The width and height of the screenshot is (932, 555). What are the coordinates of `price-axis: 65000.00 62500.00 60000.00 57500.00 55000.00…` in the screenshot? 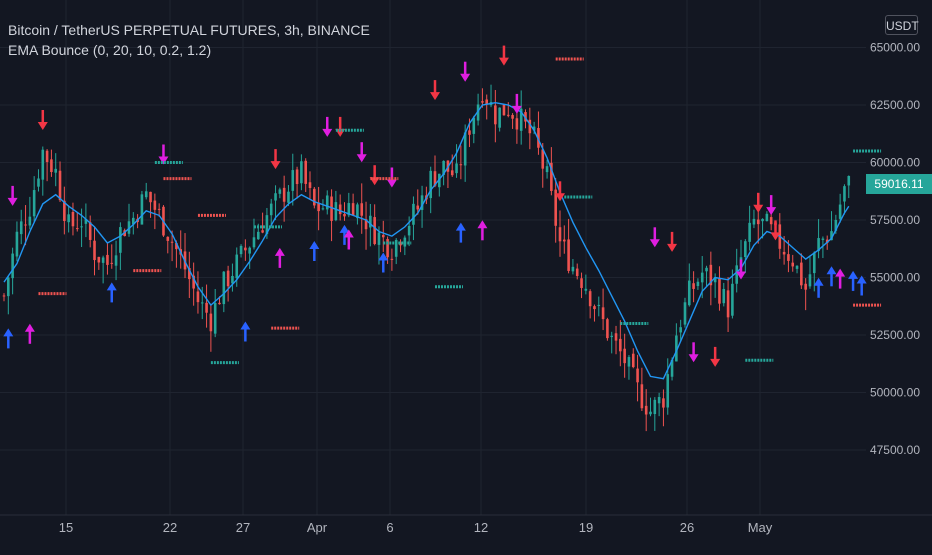 It's located at (895, 249).